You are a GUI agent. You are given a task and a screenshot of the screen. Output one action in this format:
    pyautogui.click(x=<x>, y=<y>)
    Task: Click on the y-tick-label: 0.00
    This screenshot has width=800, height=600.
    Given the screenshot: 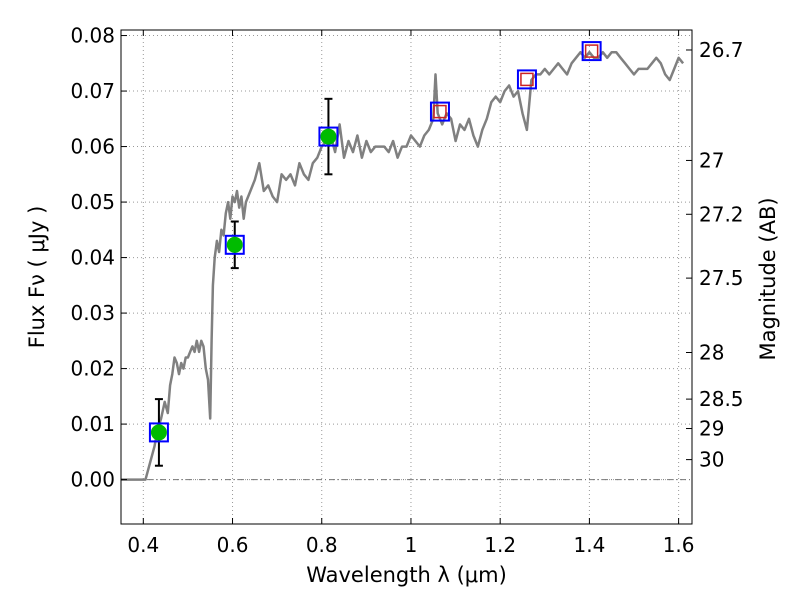 What is the action you would take?
    pyautogui.click(x=92, y=480)
    